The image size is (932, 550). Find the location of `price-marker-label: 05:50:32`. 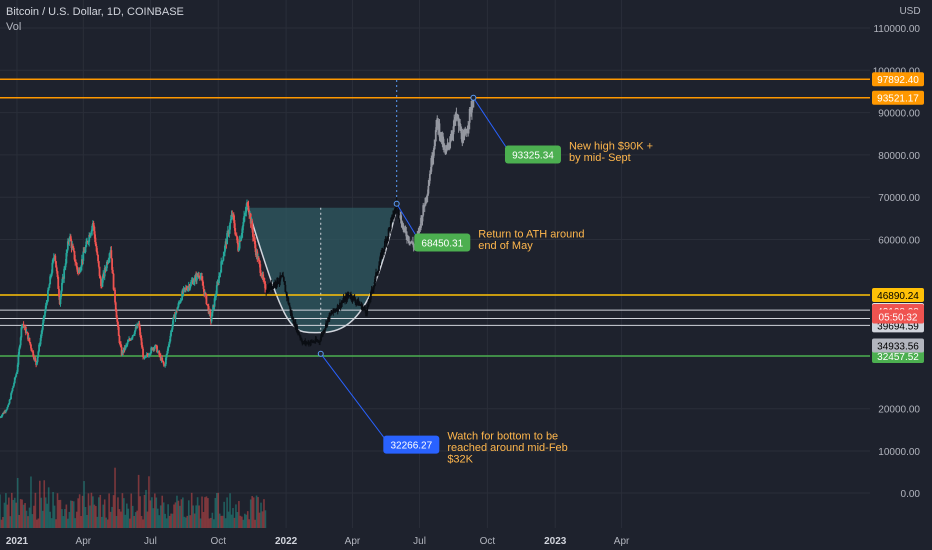

price-marker-label: 05:50:32 is located at coordinates (898, 317).